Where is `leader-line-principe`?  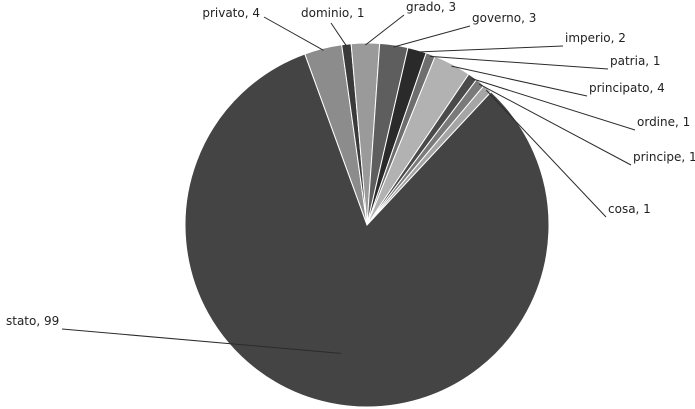 leader-line-principe is located at coordinates (555, 124).